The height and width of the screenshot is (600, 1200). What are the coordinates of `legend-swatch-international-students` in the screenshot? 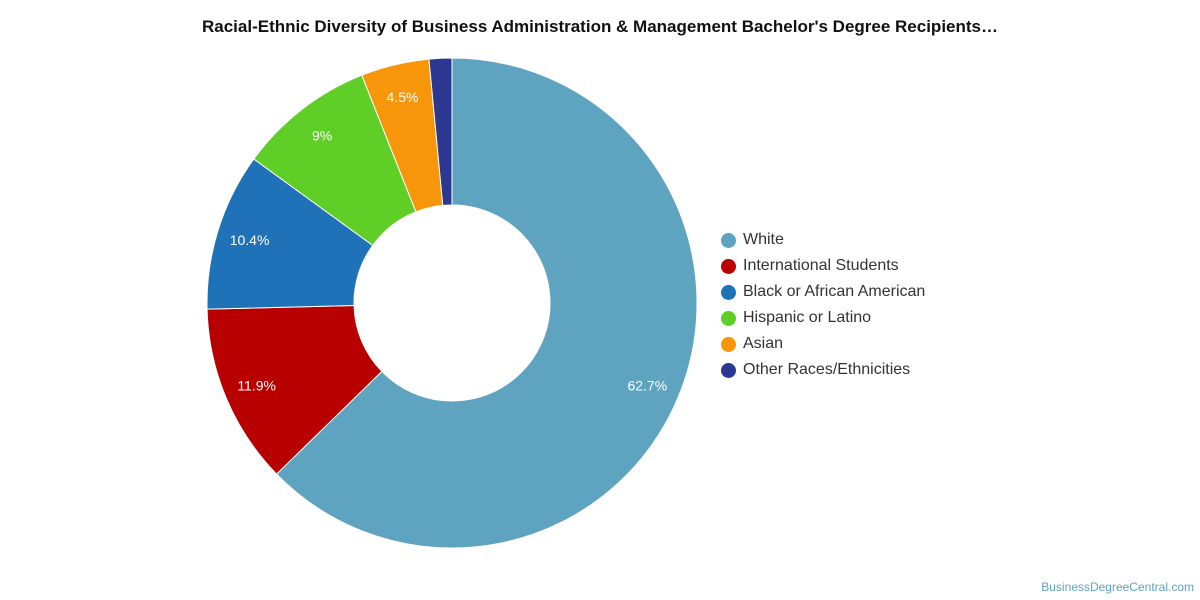 It's located at (728, 266).